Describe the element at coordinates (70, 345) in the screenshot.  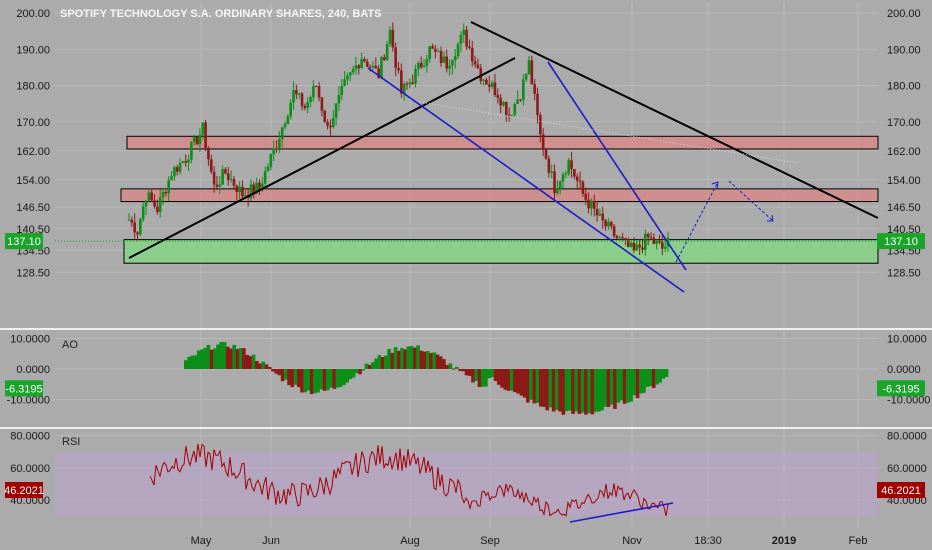
I see `ao-panel-label: AO` at that location.